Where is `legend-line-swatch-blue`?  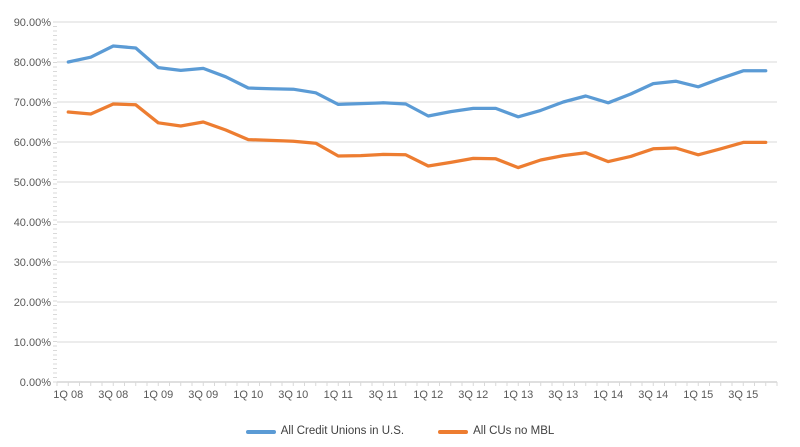
legend-line-swatch-blue is located at coordinates (260, 432).